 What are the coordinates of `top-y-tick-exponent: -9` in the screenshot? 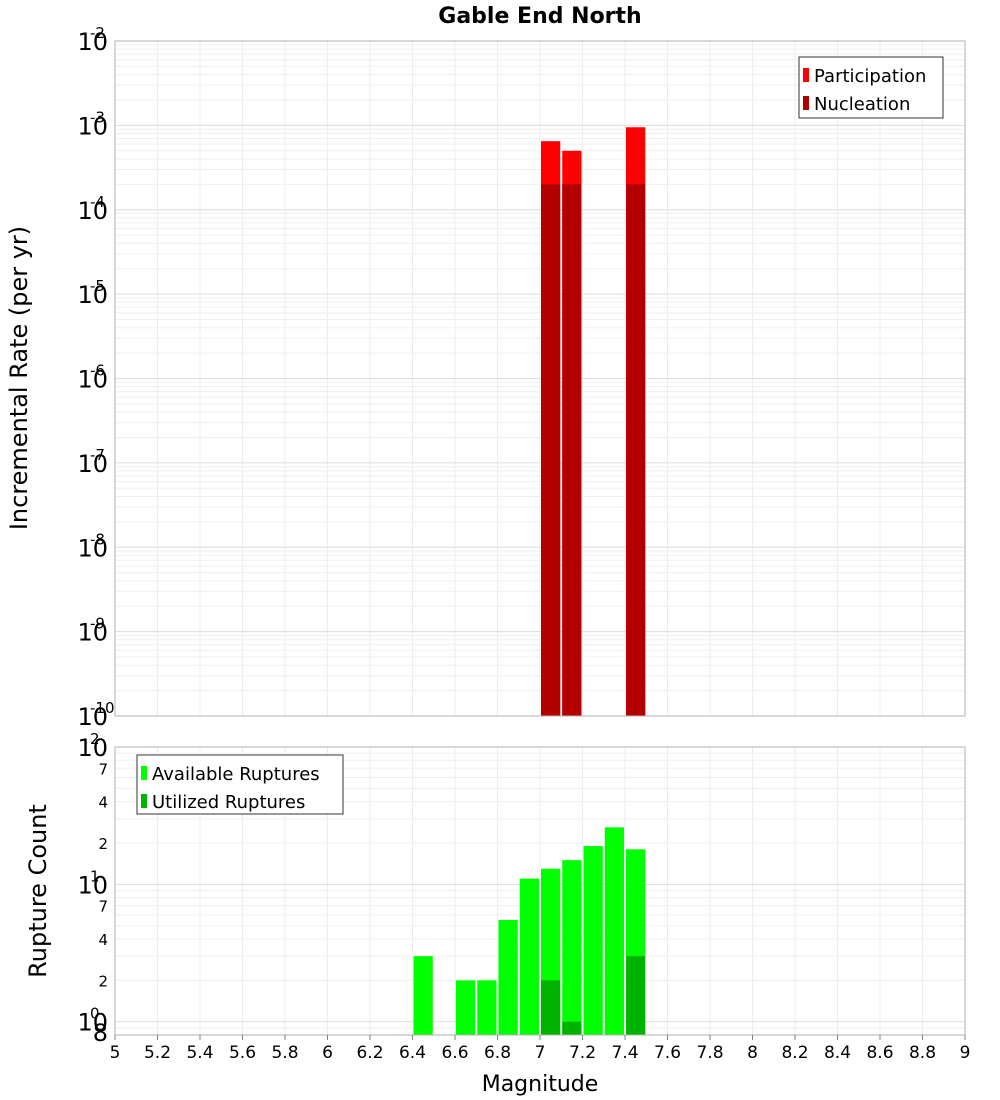 It's located at (97, 624).